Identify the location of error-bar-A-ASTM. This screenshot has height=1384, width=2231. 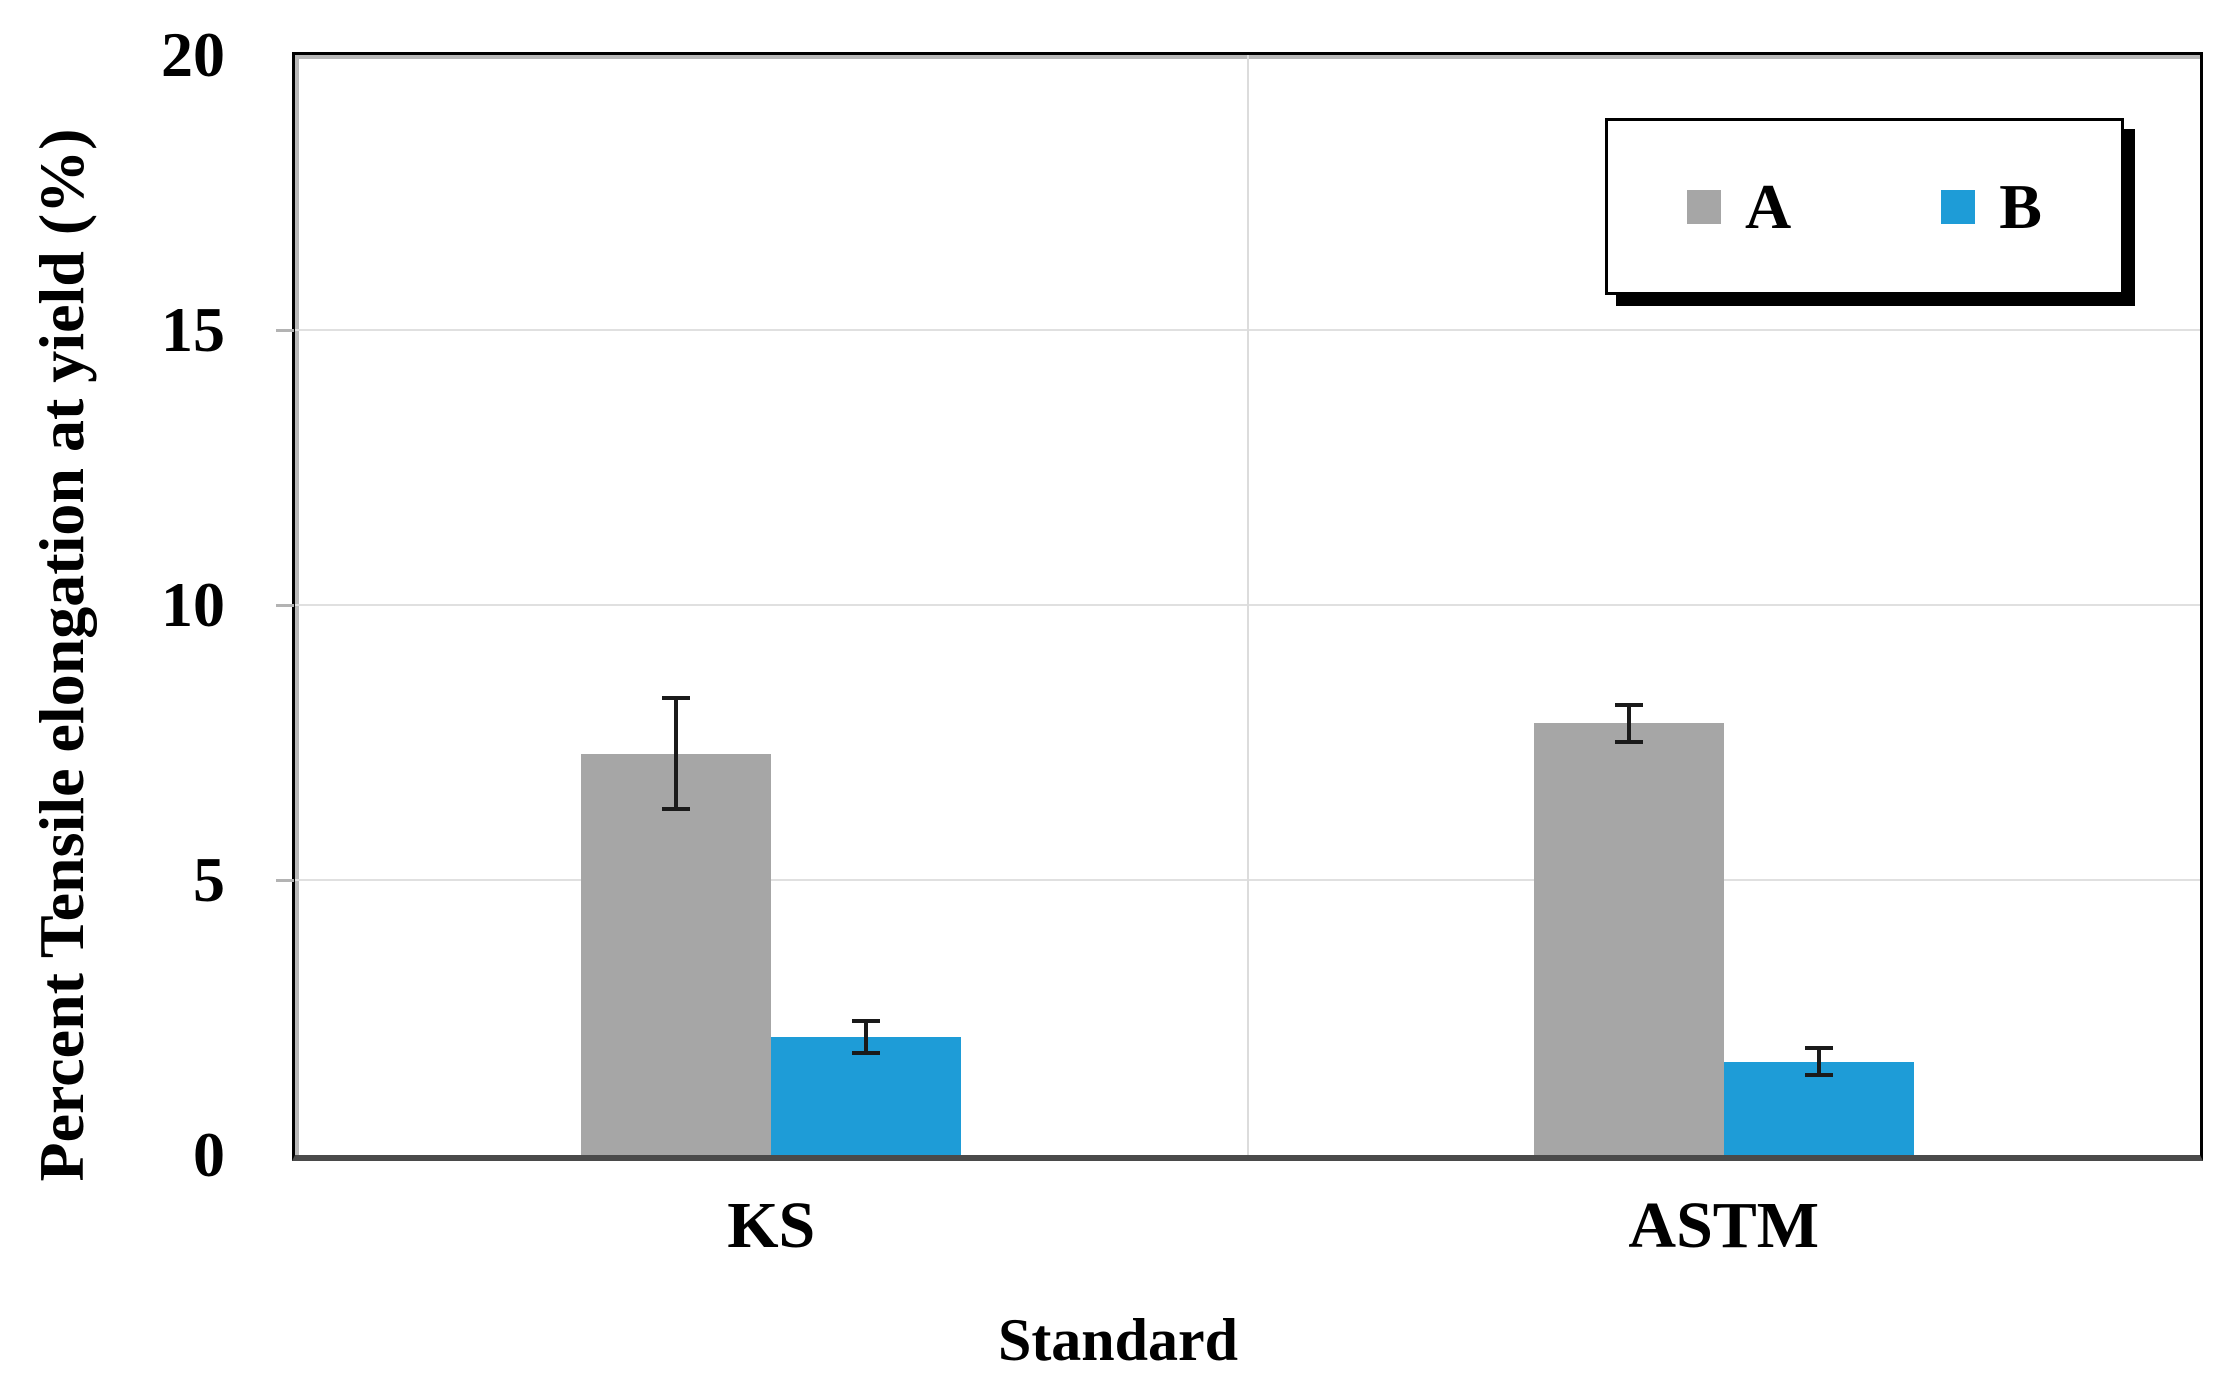
(1628, 723).